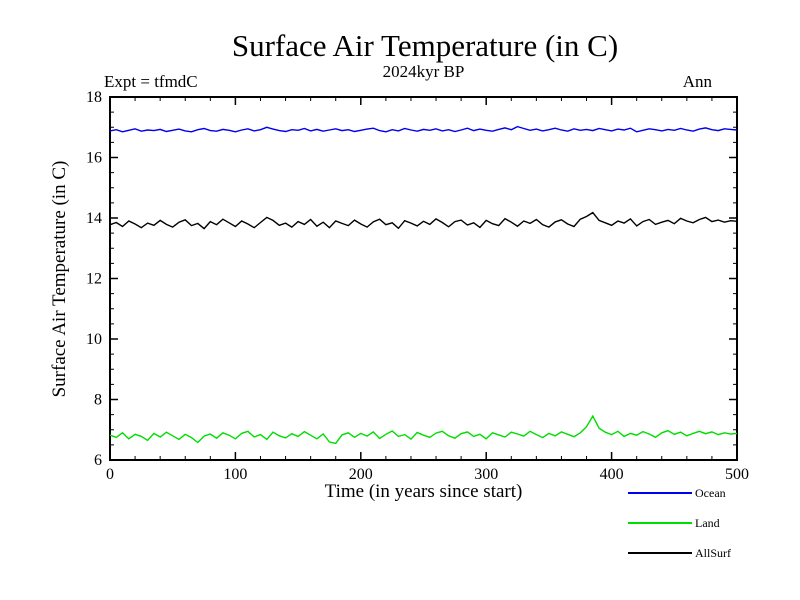 This screenshot has width=800, height=600. What do you see at coordinates (110, 474) in the screenshot?
I see `x-tick-label: 0` at bounding box center [110, 474].